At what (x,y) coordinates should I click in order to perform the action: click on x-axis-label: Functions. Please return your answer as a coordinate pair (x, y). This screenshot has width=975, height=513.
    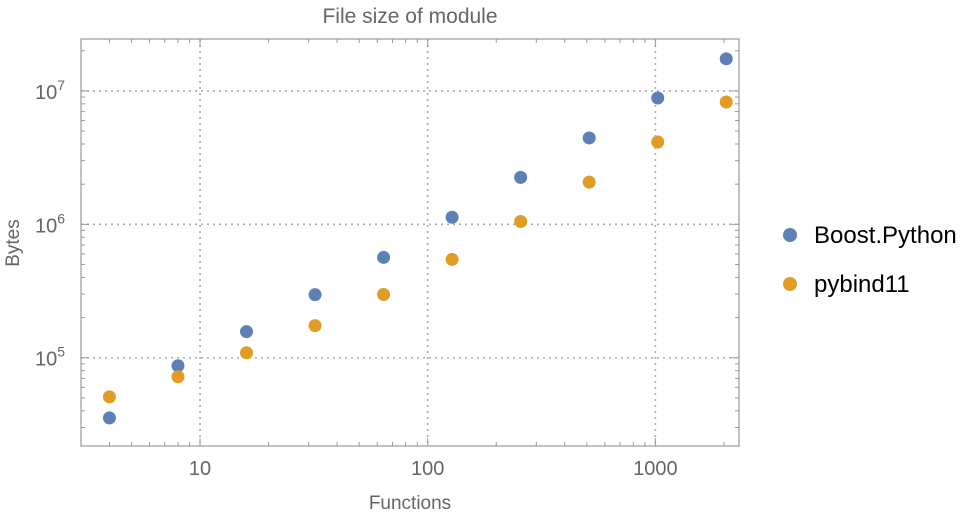
    Looking at the image, I should click on (410, 503).